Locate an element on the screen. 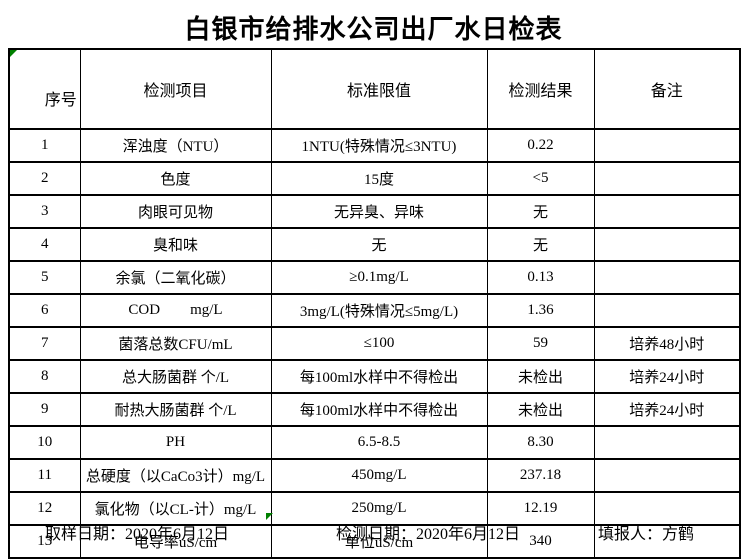 The height and width of the screenshot is (559, 747). cell-no: 12 is located at coordinates (44, 508).